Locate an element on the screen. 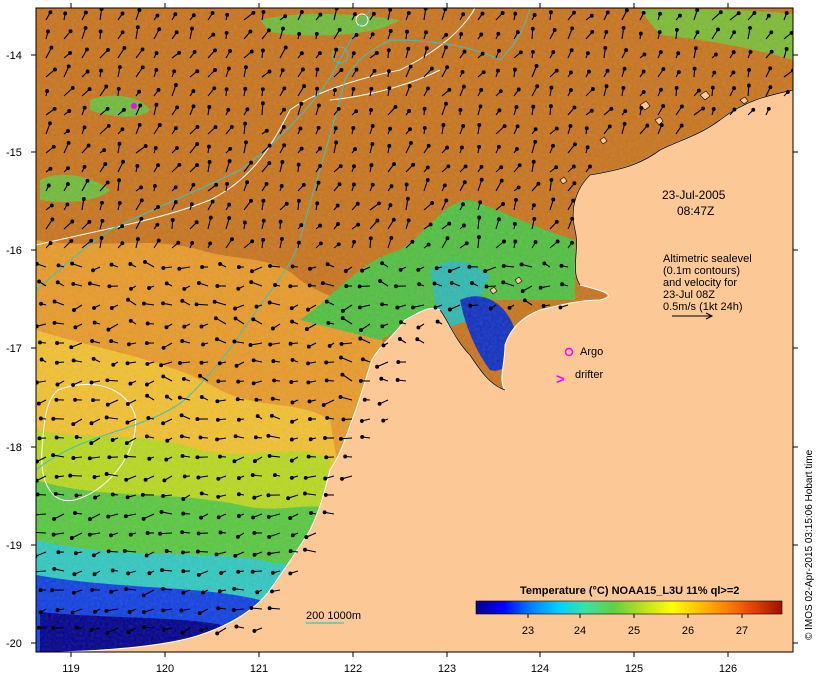 The height and width of the screenshot is (680, 820). lon-tick: 121 is located at coordinates (259, 339).